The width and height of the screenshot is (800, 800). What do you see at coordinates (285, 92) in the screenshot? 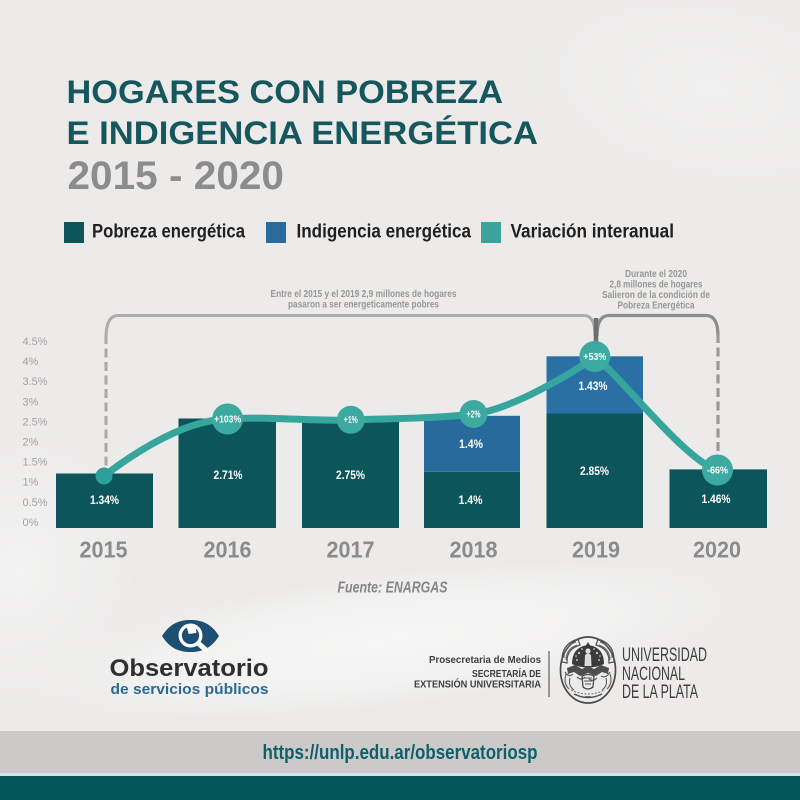
I see `svg-text: HOGARES CON POBREZA` at bounding box center [285, 92].